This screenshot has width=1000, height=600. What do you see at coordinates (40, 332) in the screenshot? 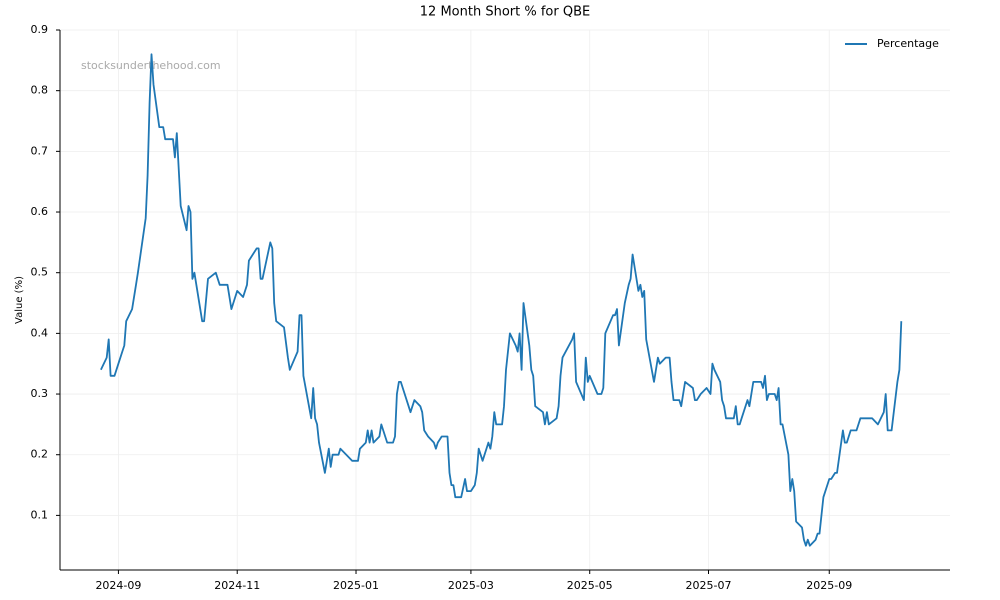
I see `y-tick-label: 0.4` at bounding box center [40, 332].